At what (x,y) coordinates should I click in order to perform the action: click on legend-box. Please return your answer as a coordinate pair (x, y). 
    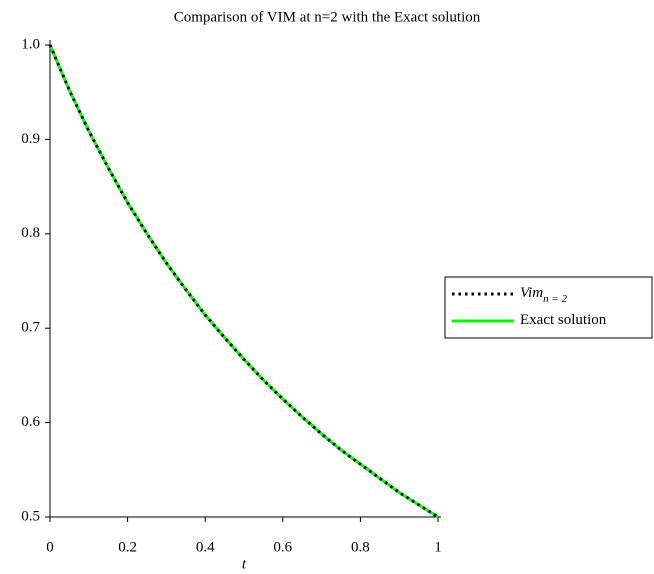
    Looking at the image, I should click on (548, 307).